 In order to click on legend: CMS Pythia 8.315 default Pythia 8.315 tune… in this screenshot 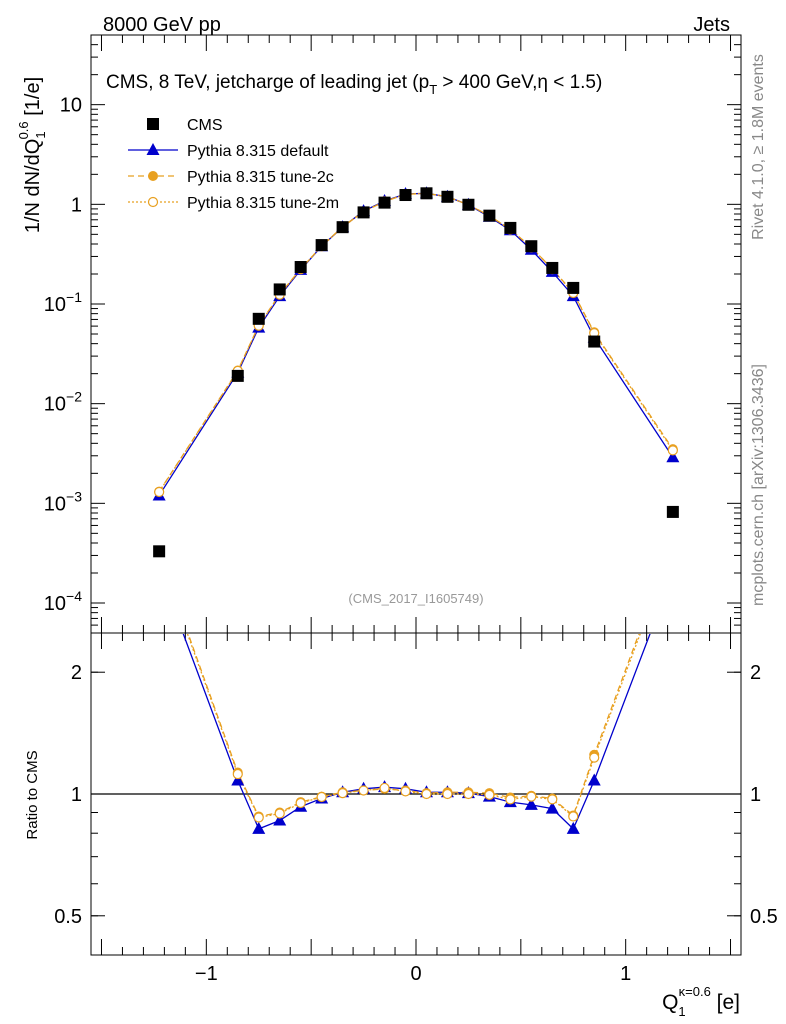, I will do `click(233, 164)`.